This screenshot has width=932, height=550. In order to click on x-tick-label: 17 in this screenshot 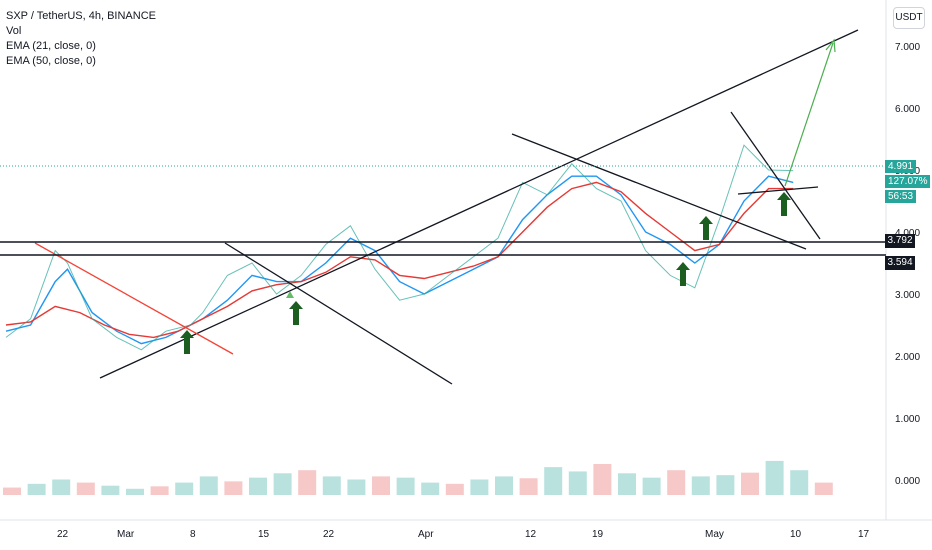, I will do `click(864, 534)`.